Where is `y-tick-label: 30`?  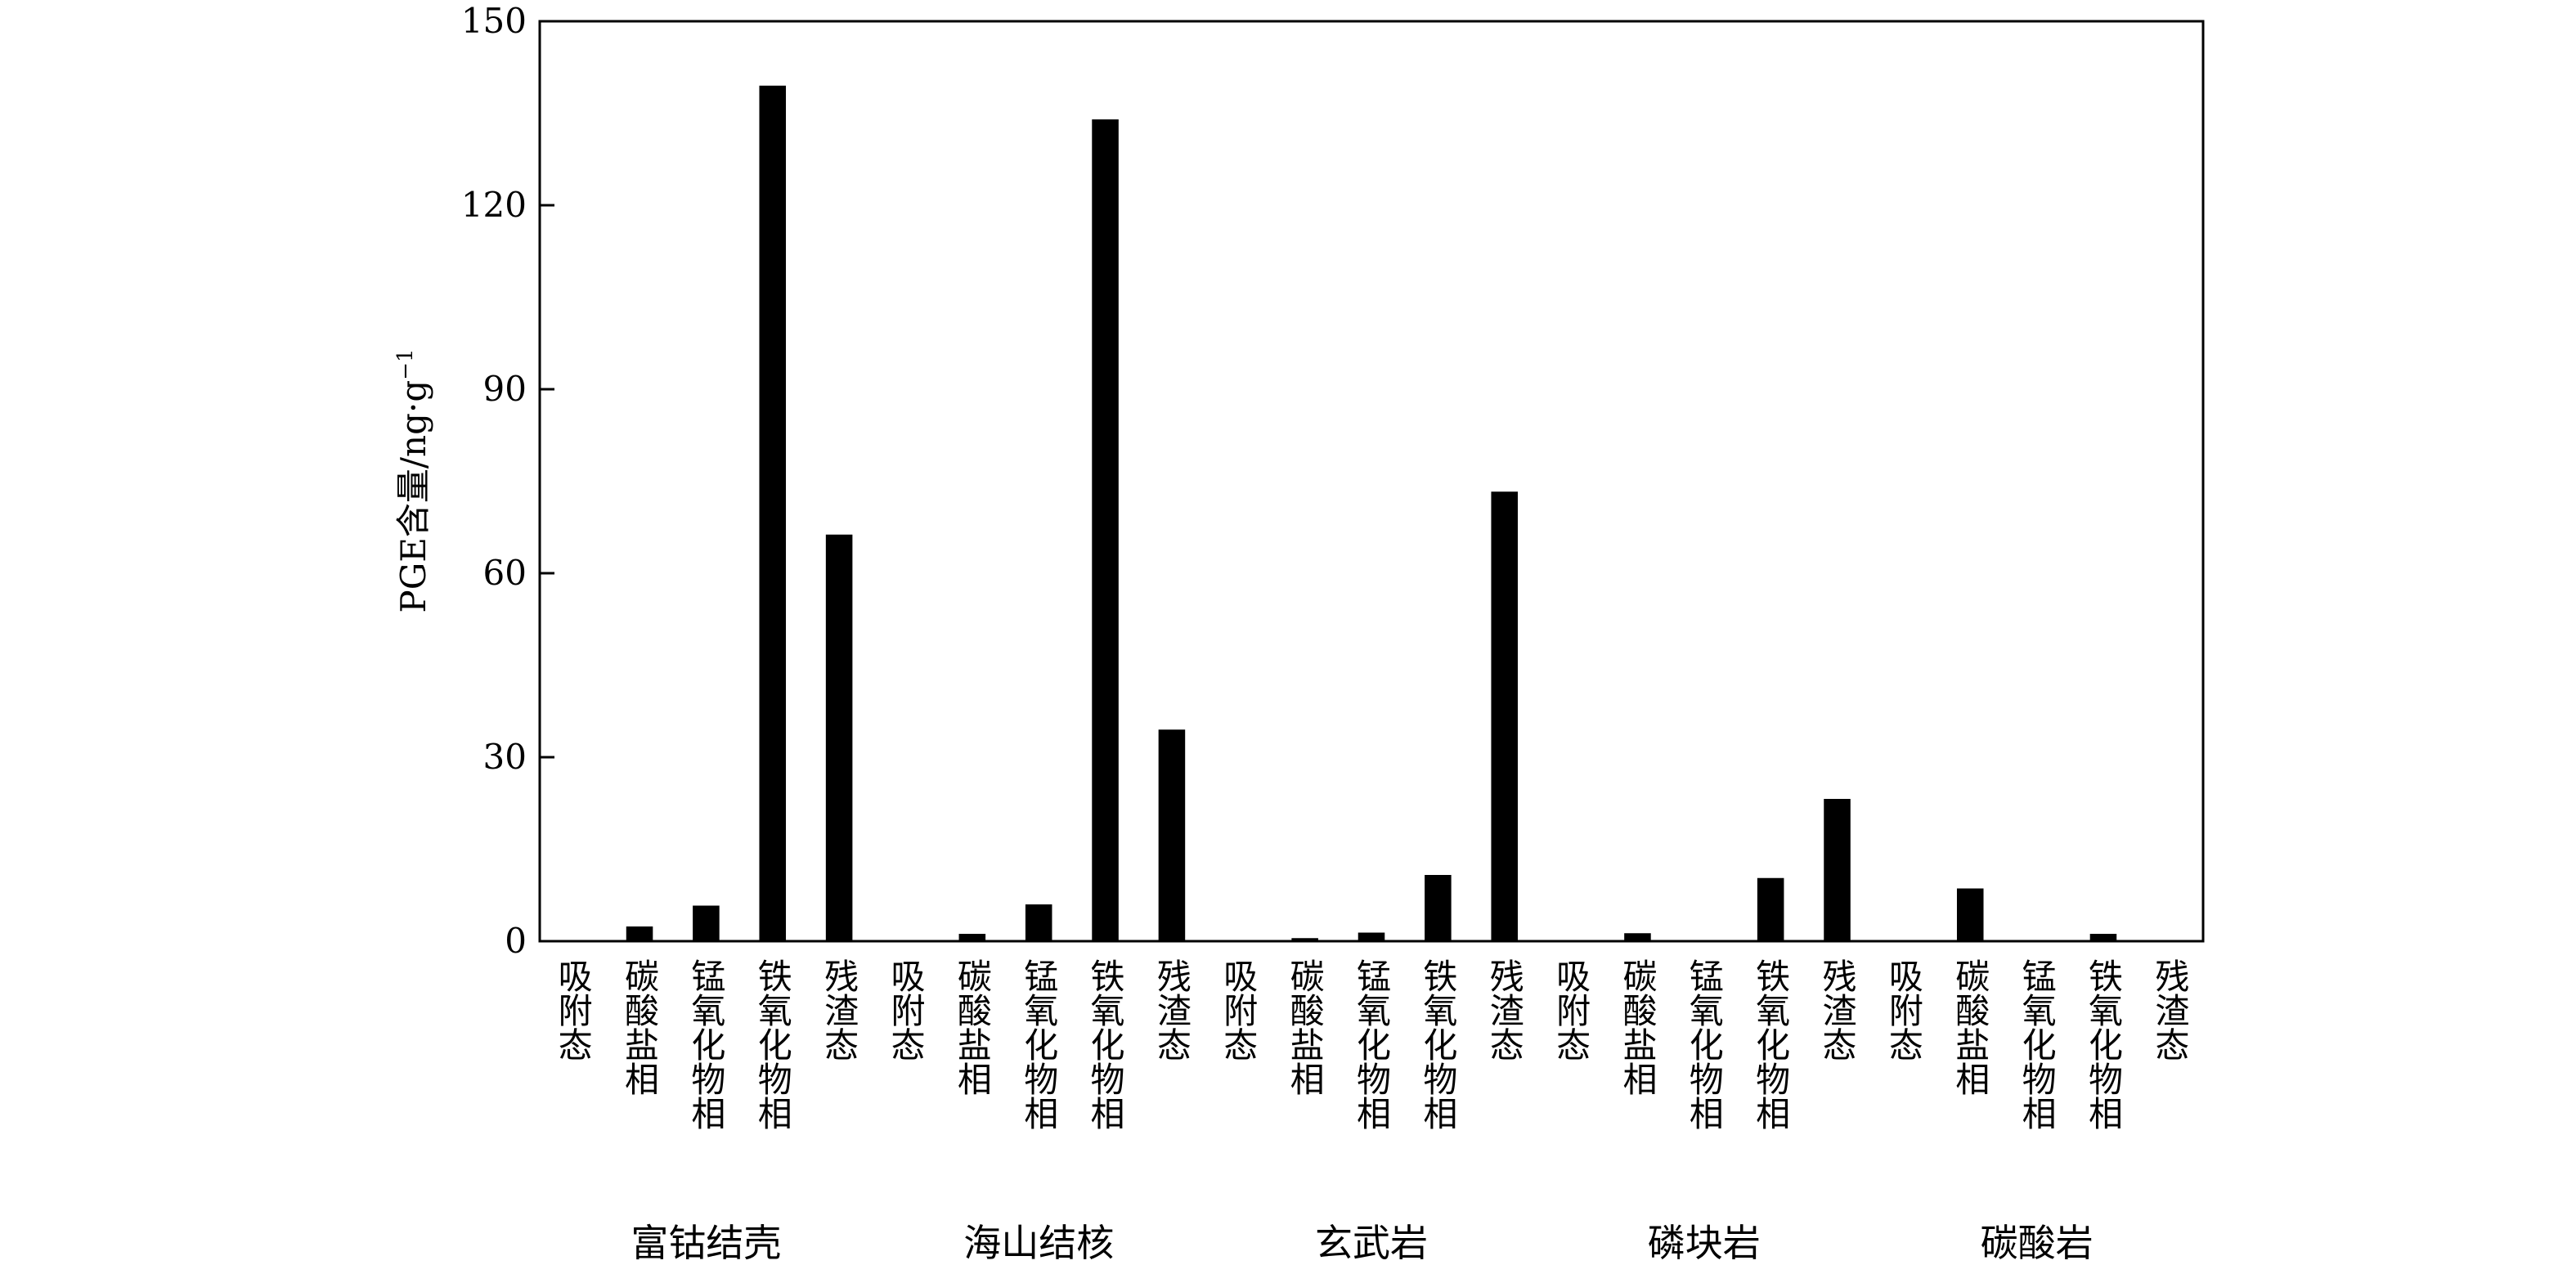 y-tick-label: 30 is located at coordinates (505, 757).